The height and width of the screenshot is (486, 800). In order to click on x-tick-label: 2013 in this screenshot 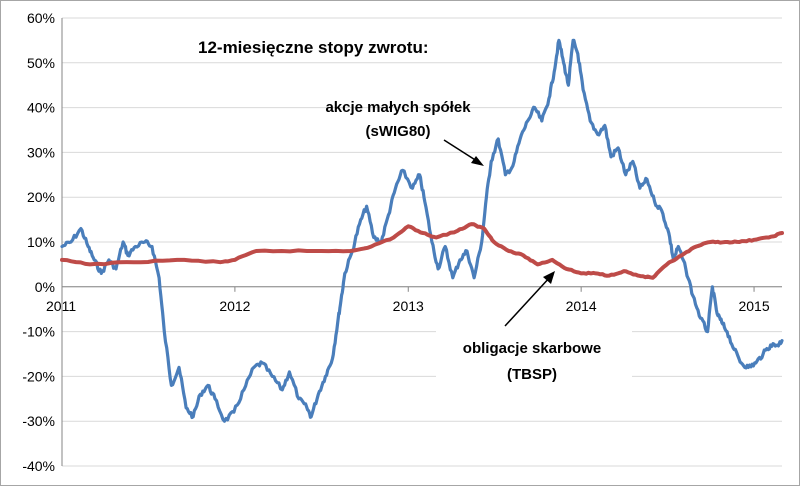, I will do `click(408, 306)`.